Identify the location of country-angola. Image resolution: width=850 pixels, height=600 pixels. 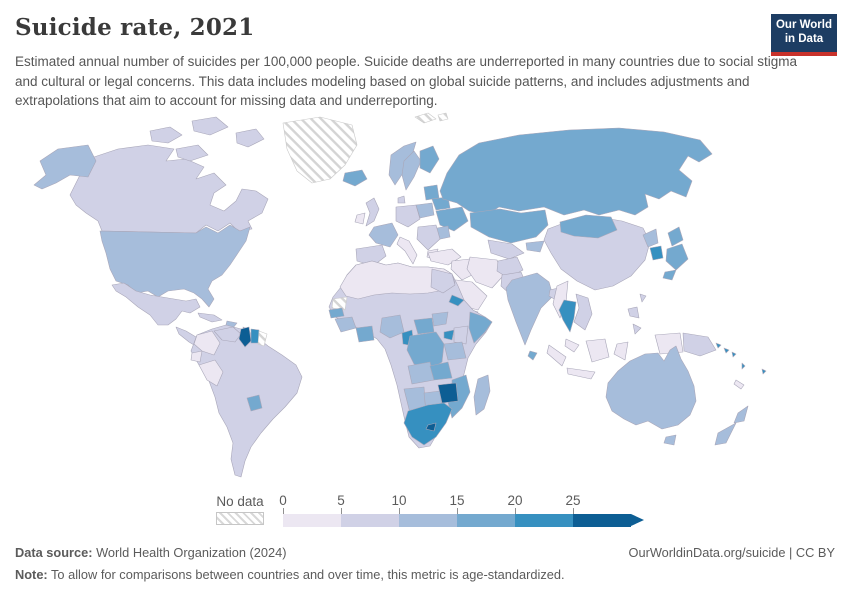
(421, 373).